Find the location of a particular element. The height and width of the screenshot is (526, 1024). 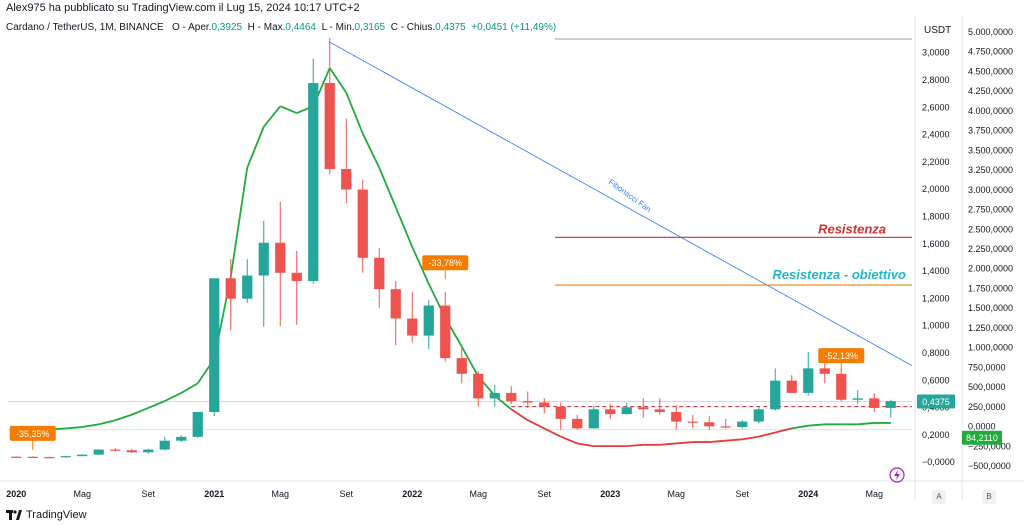

open-value: 0,3925 is located at coordinates (227, 27).